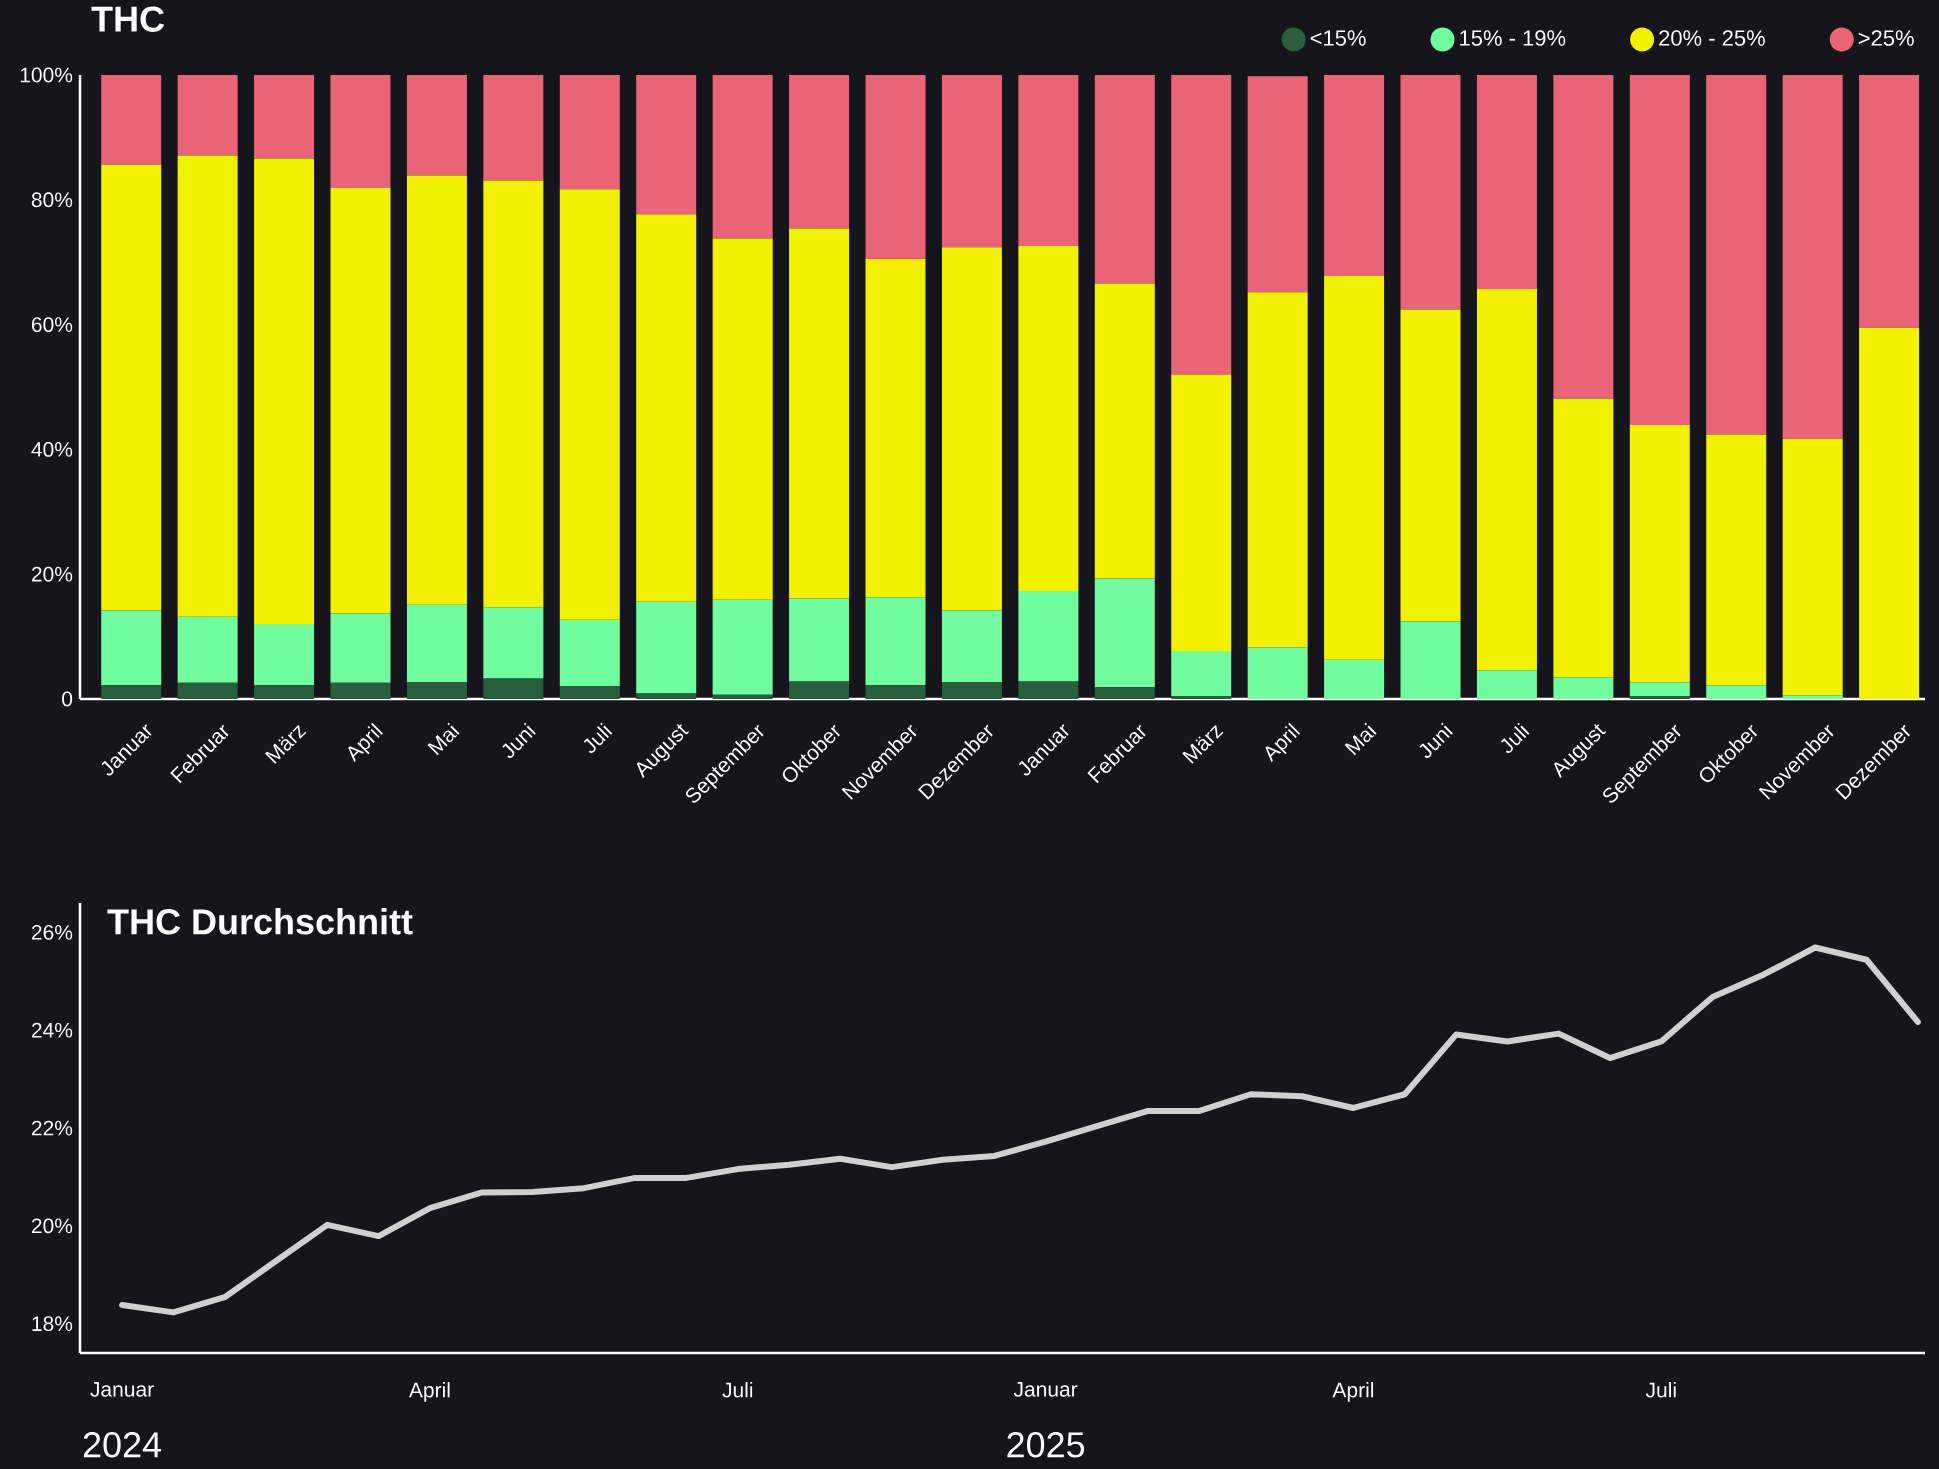  Describe the element at coordinates (52, 1128) in the screenshot. I see `y-tick-label: 22%` at that location.